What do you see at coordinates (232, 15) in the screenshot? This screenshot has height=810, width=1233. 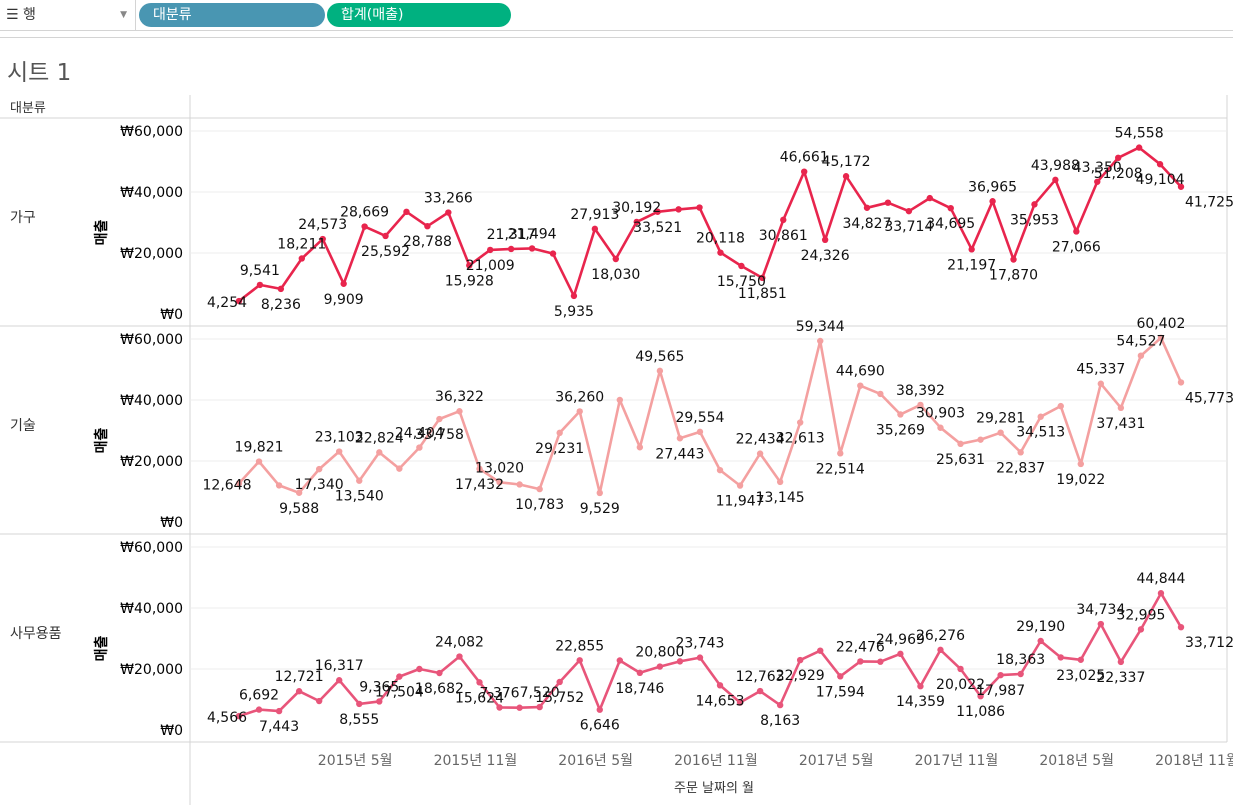 I see `dimension-pill: 대분류` at bounding box center [232, 15].